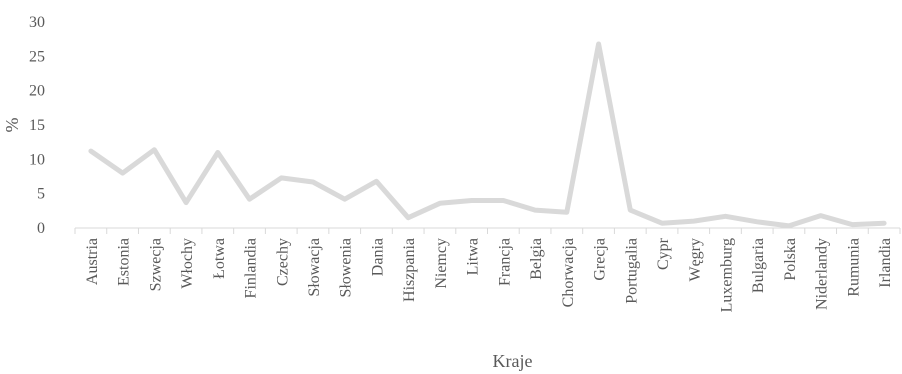 This screenshot has height=374, width=902. What do you see at coordinates (37, 159) in the screenshot?
I see `y-tick-label: 10` at bounding box center [37, 159].